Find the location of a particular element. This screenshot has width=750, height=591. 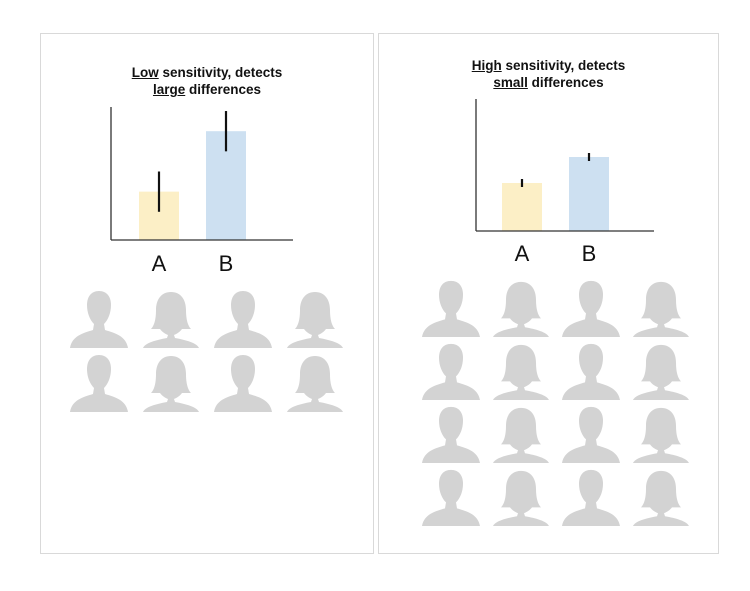

title-emphasis: small is located at coordinates (510, 82).